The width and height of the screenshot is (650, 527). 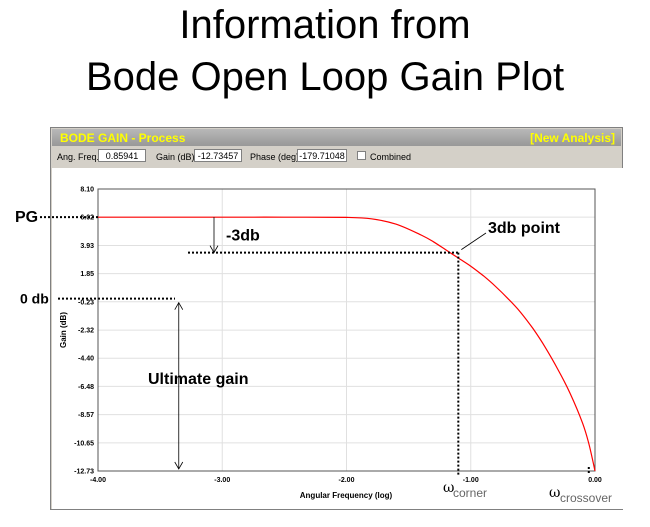 What do you see at coordinates (86, 387) in the screenshot?
I see `y-tick-label: -6.48` at bounding box center [86, 387].